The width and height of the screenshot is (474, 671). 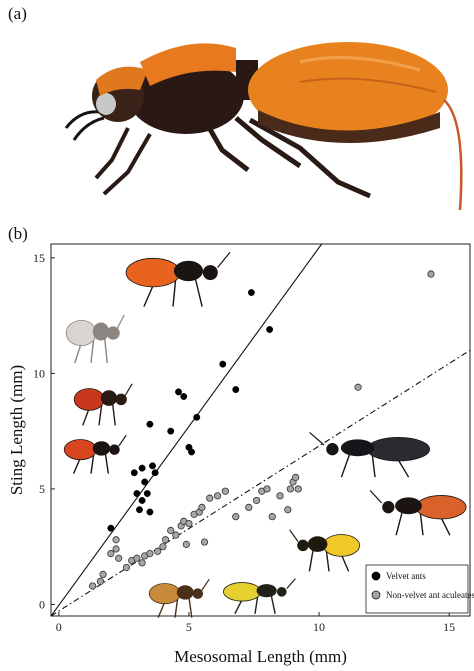 What do you see at coordinates (406, 576) in the screenshot?
I see `legend-label: Velvet ants` at bounding box center [406, 576].